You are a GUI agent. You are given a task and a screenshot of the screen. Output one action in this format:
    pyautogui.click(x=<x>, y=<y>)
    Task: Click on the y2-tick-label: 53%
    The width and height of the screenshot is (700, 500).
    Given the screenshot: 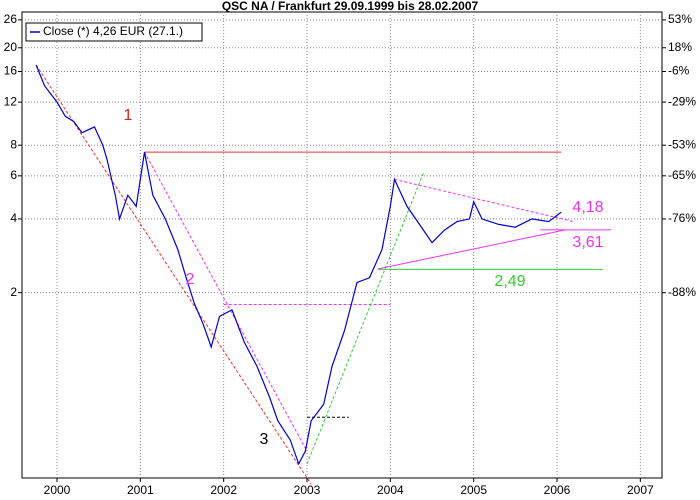 What is the action you would take?
    pyautogui.click(x=680, y=19)
    